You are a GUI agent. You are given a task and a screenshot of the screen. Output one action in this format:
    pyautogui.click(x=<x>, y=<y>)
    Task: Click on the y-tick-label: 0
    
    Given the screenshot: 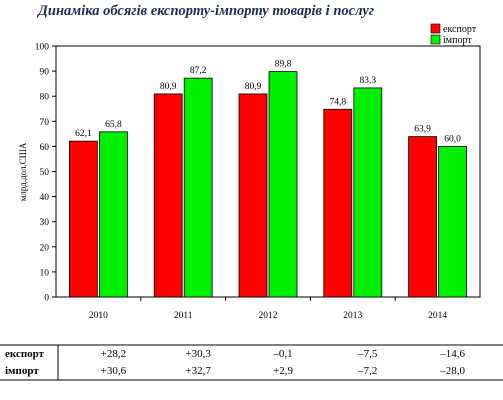 What is the action you would take?
    pyautogui.click(x=46, y=299)
    